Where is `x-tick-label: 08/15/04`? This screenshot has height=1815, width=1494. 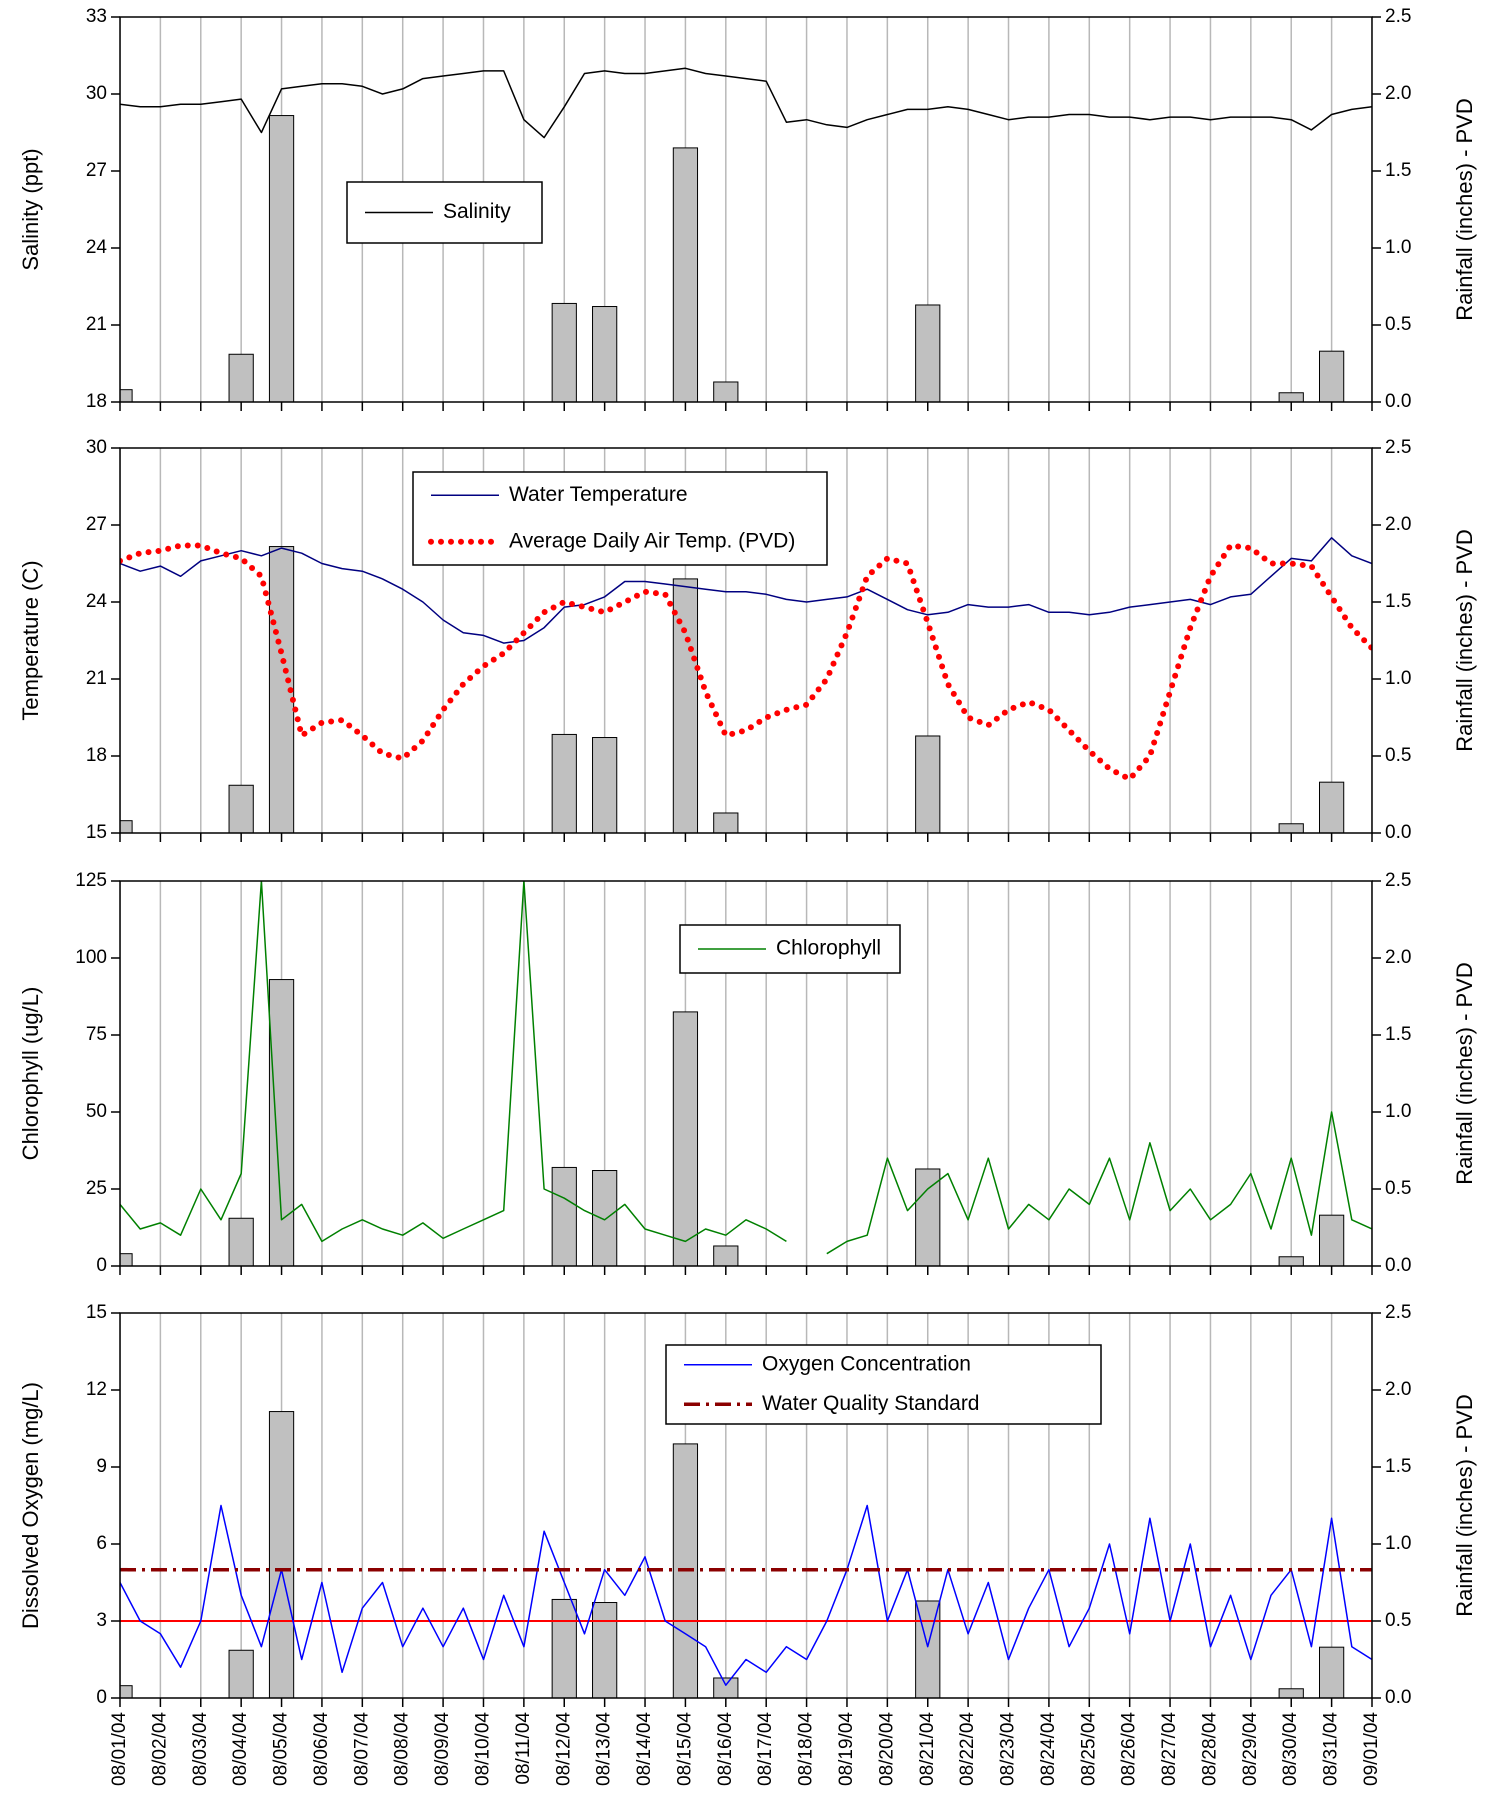 x-tick-label: 08/15/04 is located at coordinates (684, 1749).